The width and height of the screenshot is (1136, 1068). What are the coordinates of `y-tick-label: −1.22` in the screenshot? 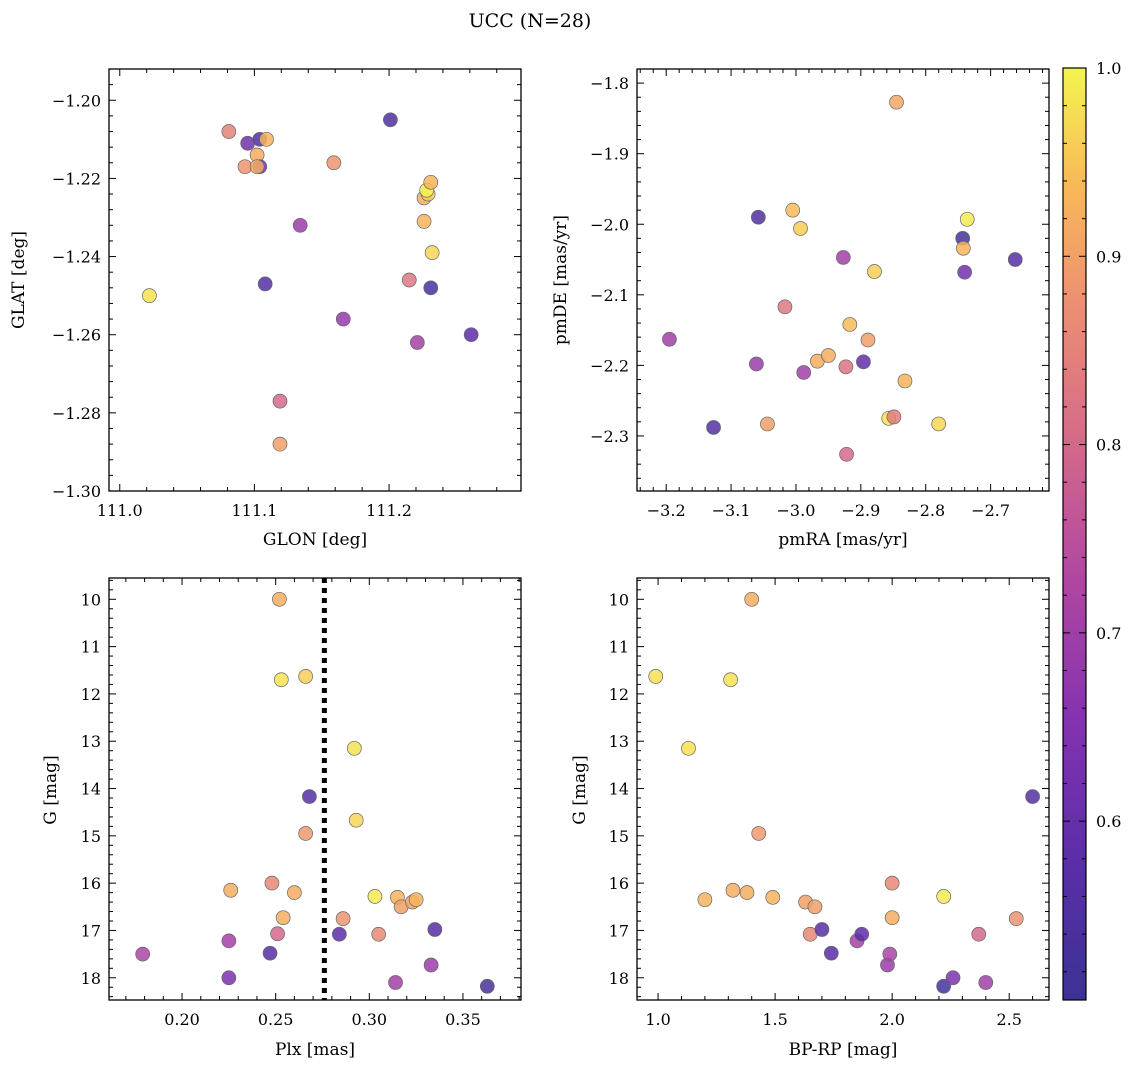 It's located at (76, 178).